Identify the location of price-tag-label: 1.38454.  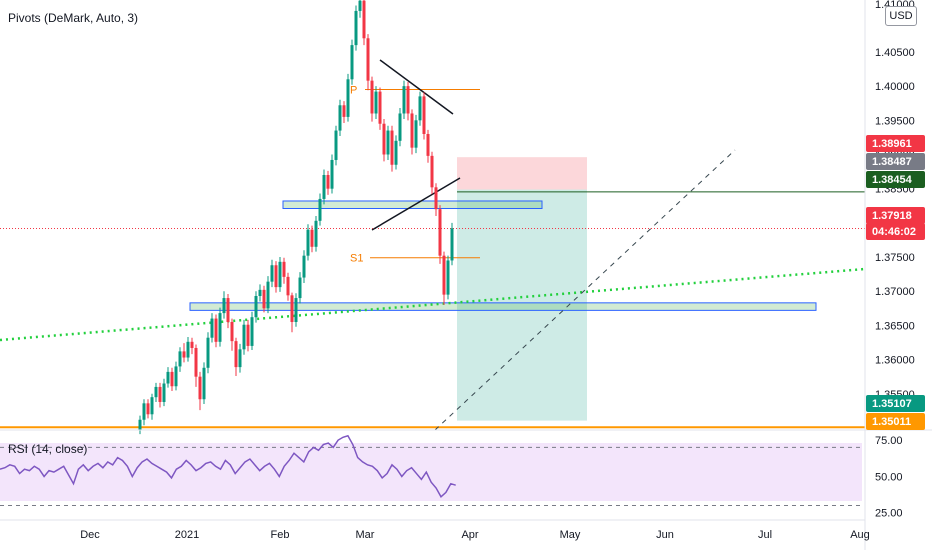
(892, 180).